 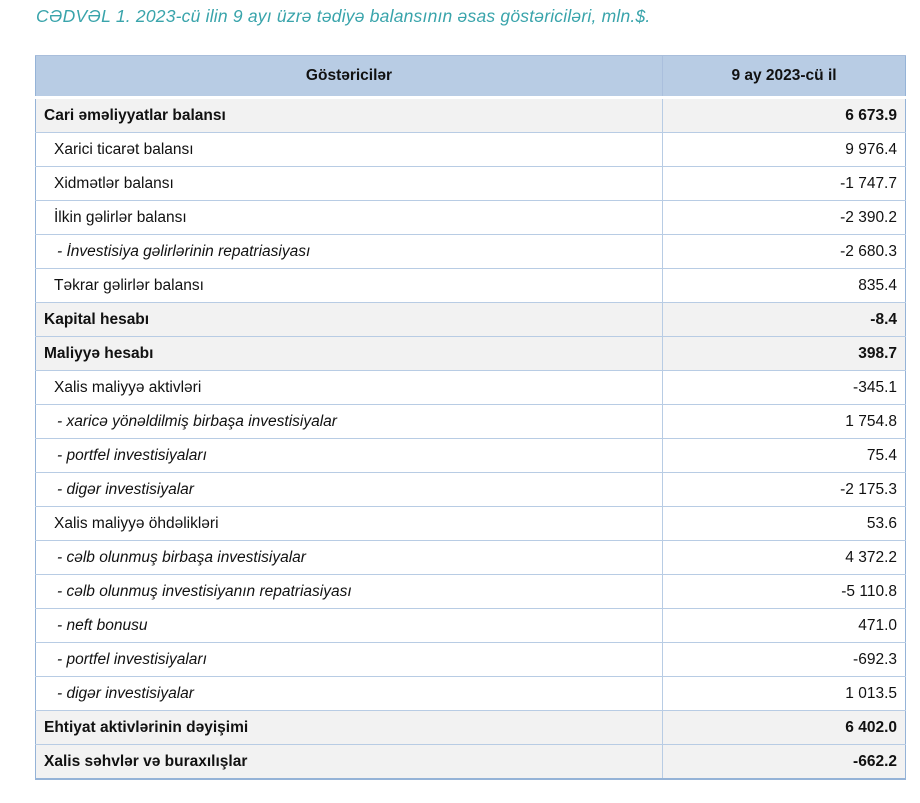 I want to click on row-label: Cari əməliyyatlar balansı, so click(x=349, y=115).